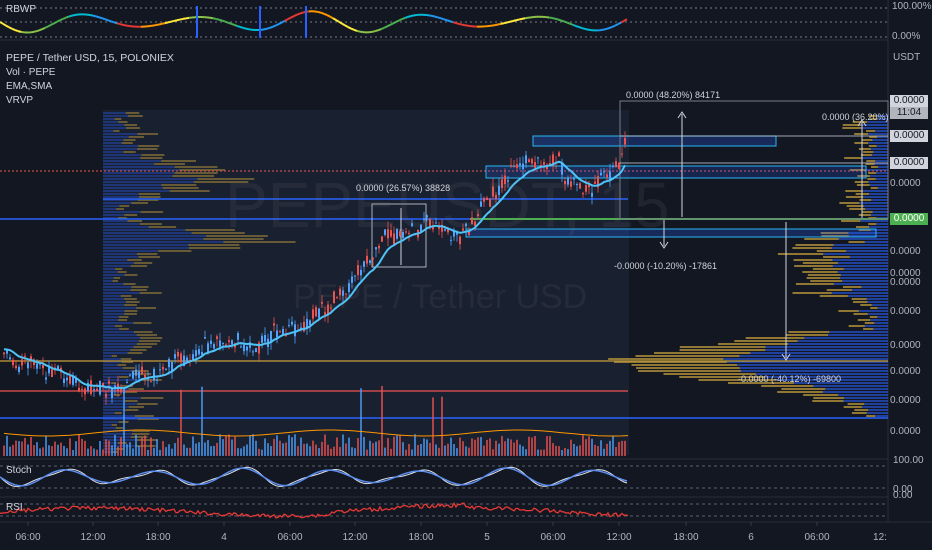 The width and height of the screenshot is (932, 550). Describe the element at coordinates (20, 100) in the screenshot. I see `indicator-vrvp: VRVP` at that location.